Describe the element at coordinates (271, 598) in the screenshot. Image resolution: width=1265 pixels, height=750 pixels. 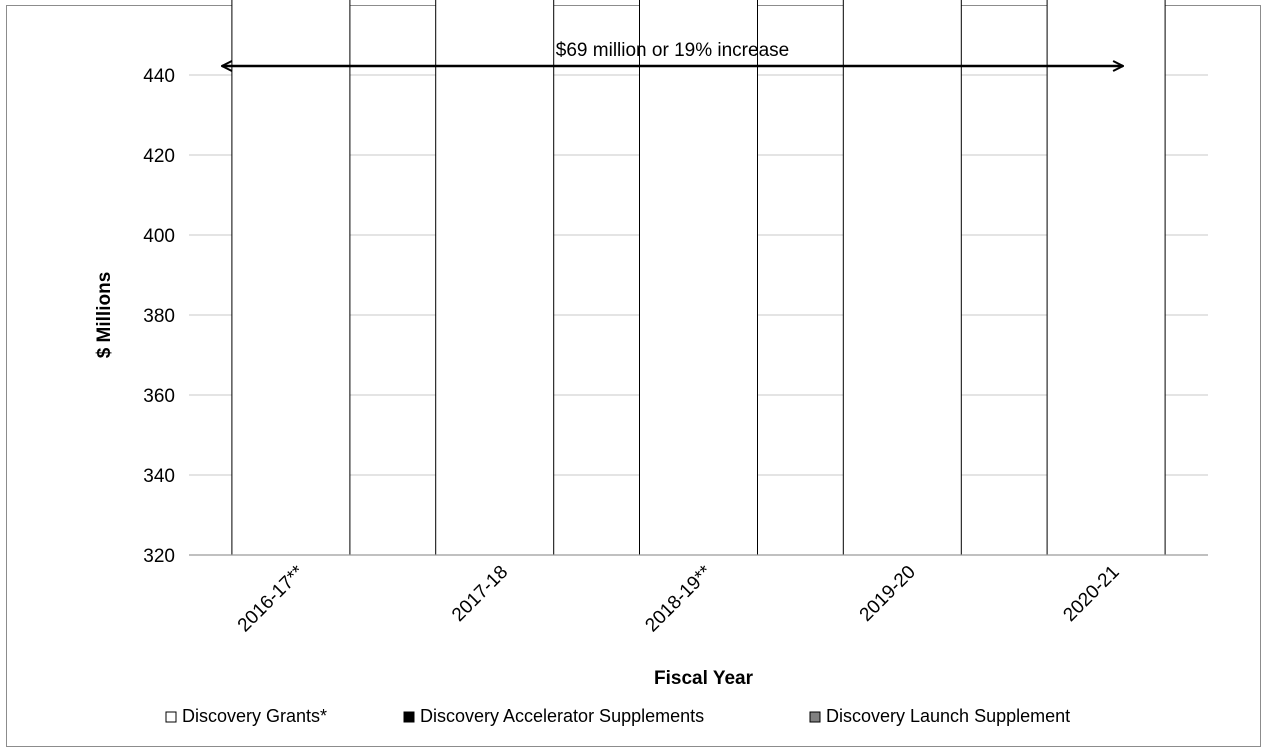
I see `x-tick-label: 2016-17**` at that location.